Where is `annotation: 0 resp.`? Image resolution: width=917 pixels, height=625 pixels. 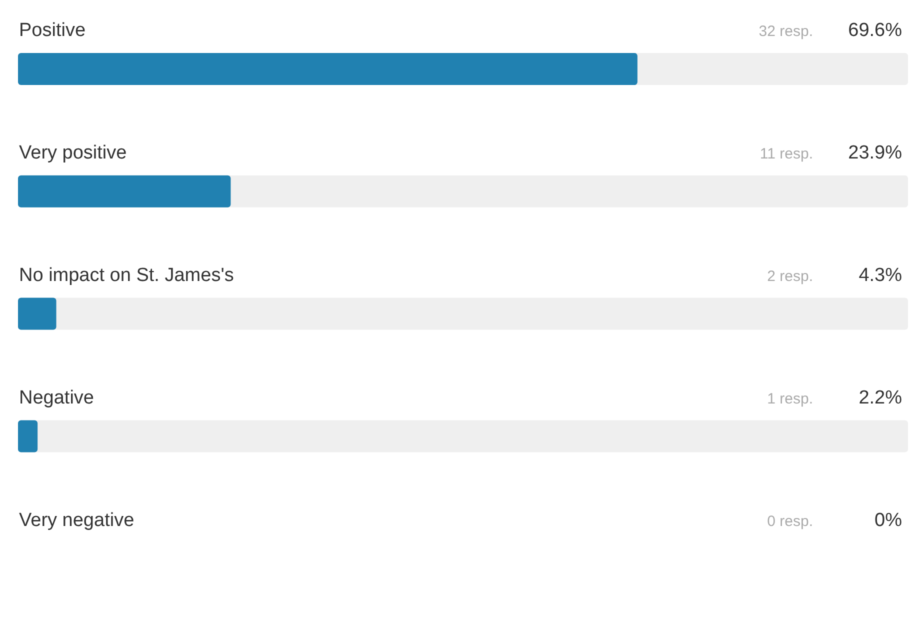
annotation: 0 resp. is located at coordinates (790, 521).